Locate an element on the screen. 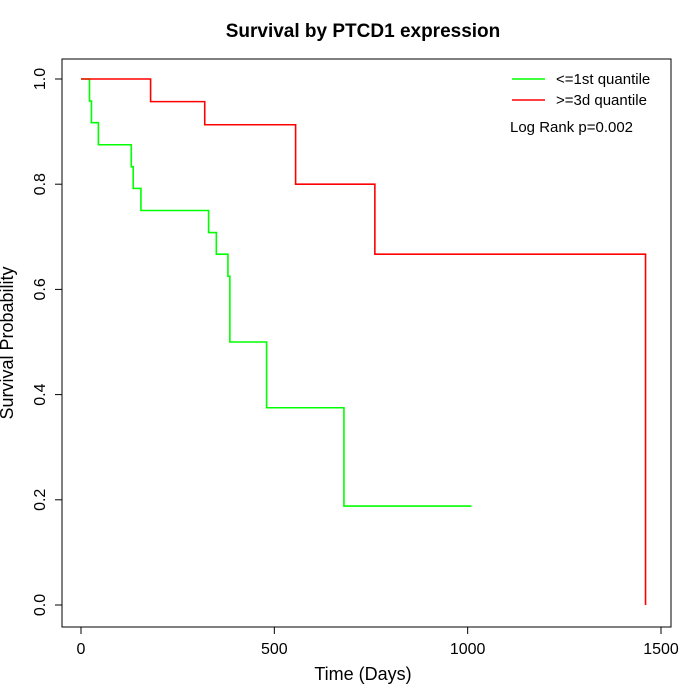 The image size is (700, 700). log-rank-annotation: Log Rank p=0.002 is located at coordinates (571, 127).